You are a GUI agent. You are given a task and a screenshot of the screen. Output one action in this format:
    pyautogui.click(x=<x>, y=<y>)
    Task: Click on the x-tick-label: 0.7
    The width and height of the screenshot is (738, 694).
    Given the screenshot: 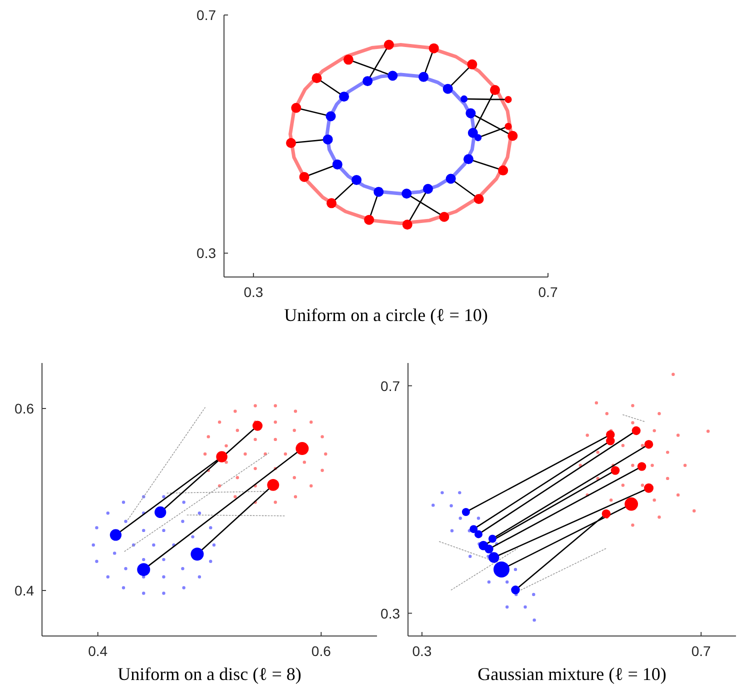 What is the action you would take?
    pyautogui.click(x=701, y=651)
    